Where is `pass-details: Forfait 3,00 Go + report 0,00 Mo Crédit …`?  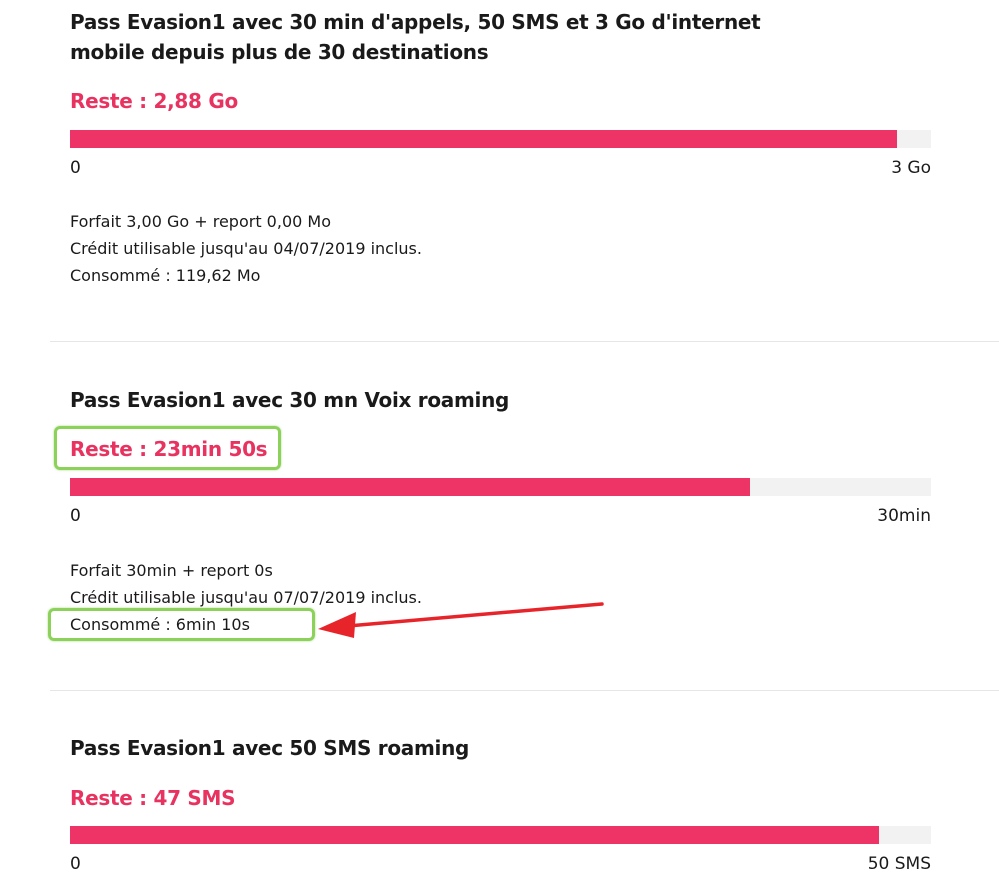 pass-details: Forfait 3,00 Go + report 0,00 Mo Crédit … is located at coordinates (246, 248).